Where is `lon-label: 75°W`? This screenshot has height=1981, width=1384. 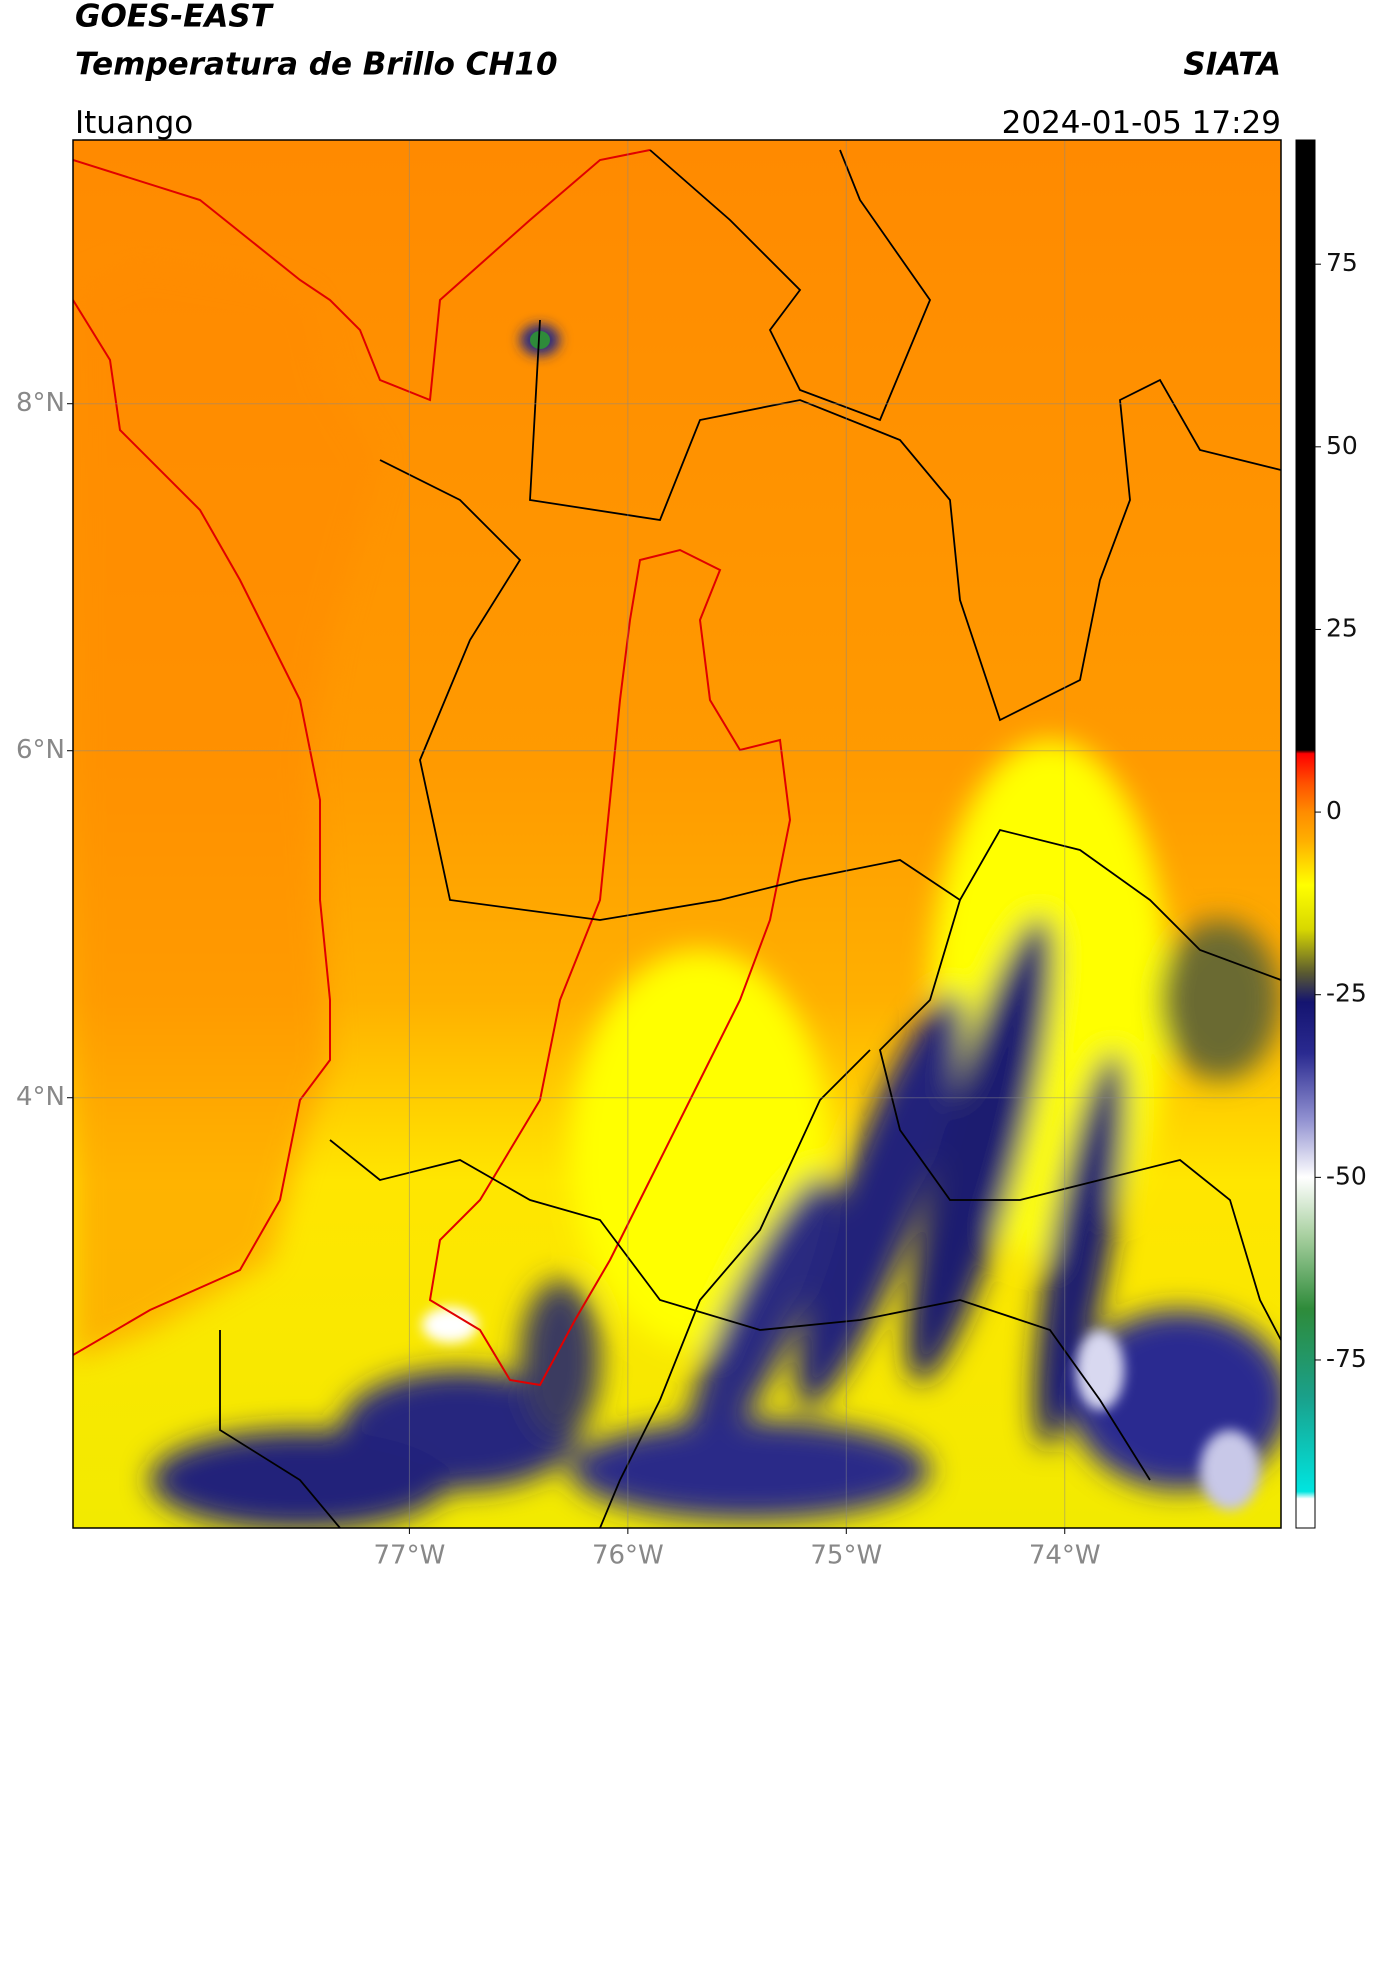 lon-label: 75°W is located at coordinates (846, 1556).